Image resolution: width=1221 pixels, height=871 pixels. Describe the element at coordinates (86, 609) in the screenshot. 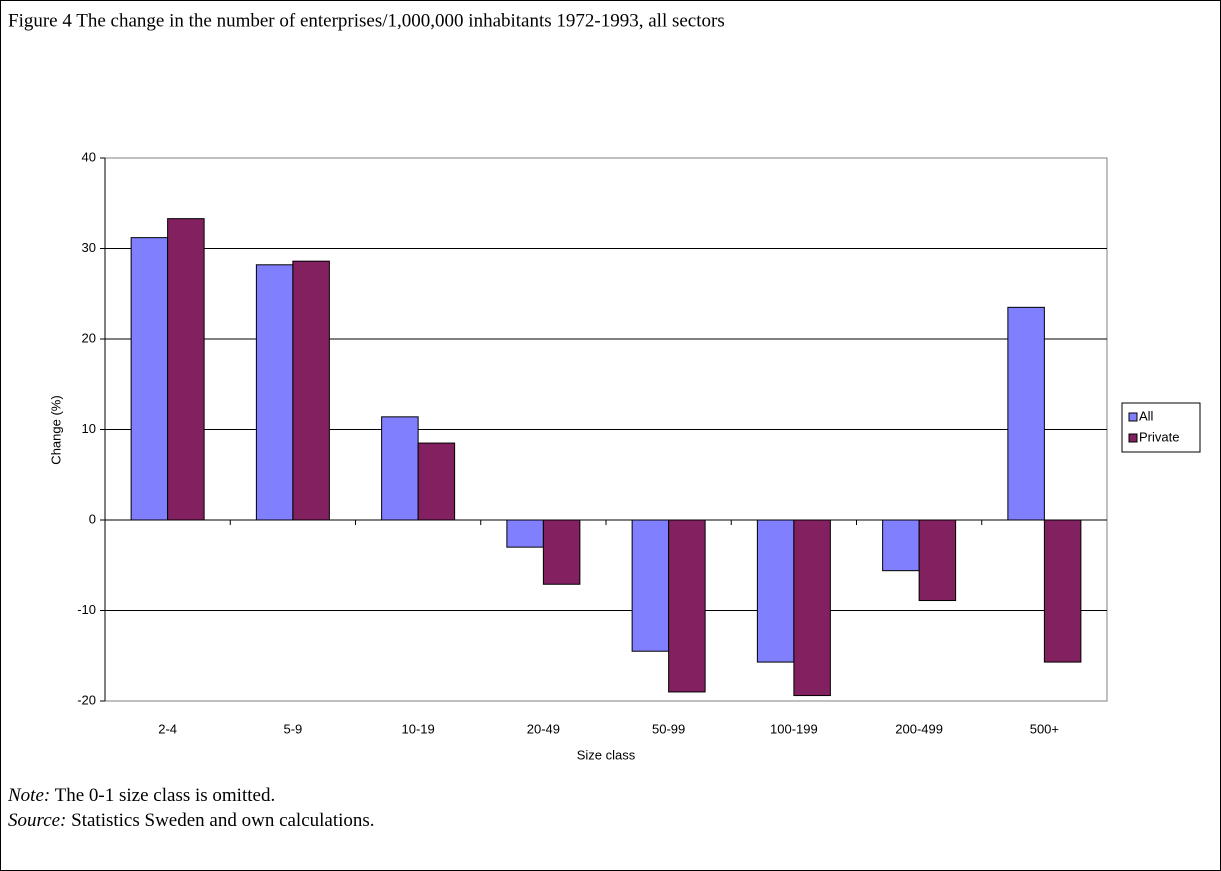

I see `y-tick-label: -10` at that location.